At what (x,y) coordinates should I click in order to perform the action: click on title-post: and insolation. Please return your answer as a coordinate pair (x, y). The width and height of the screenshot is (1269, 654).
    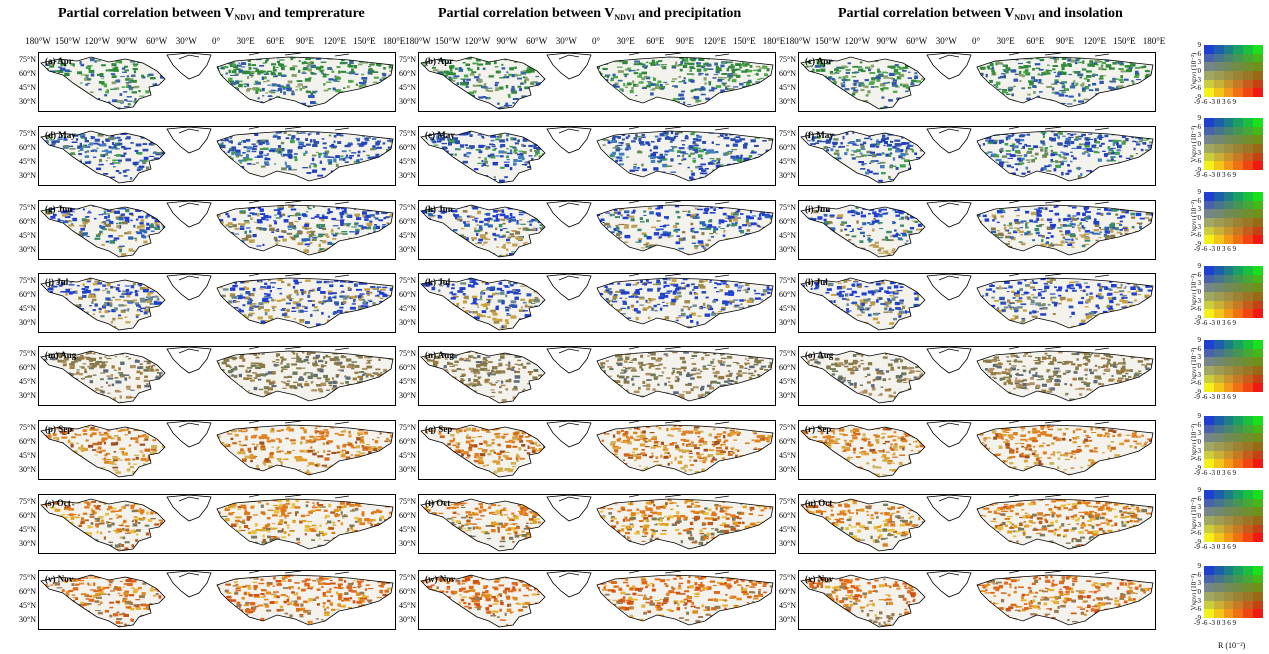
    Looking at the image, I should click on (1078, 13).